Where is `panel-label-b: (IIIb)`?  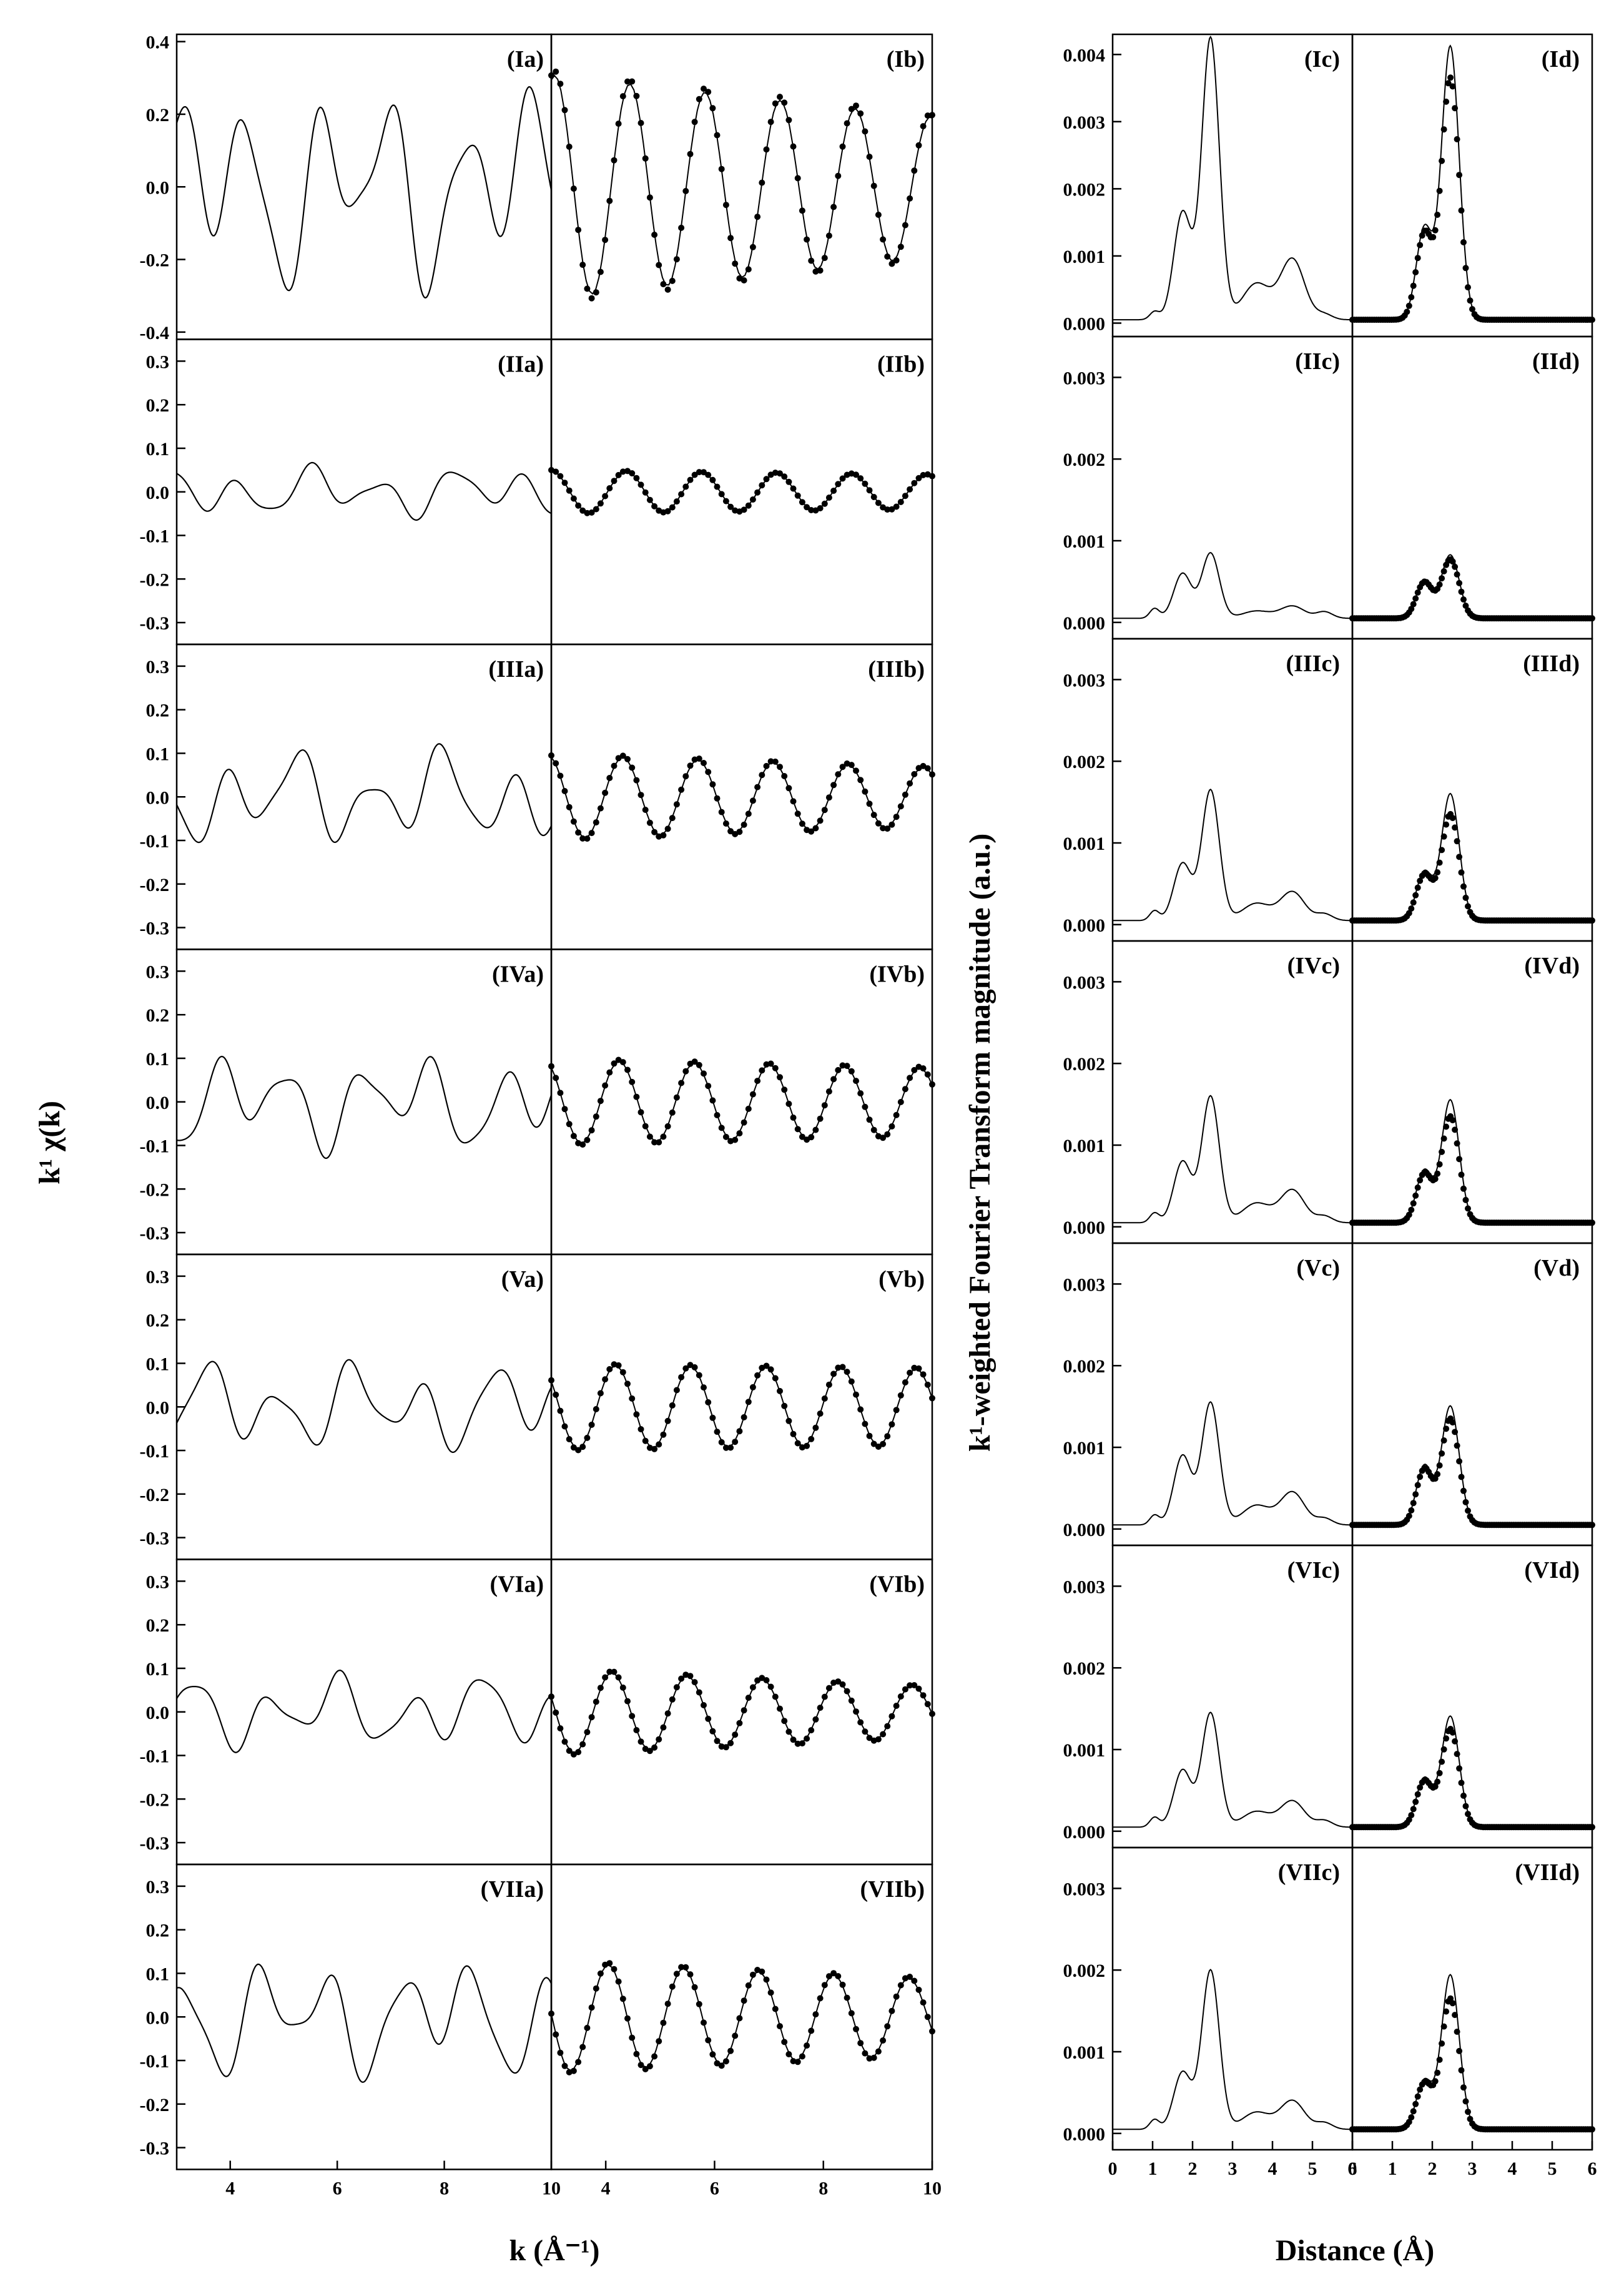
panel-label-b: (IIIb) is located at coordinates (896, 669).